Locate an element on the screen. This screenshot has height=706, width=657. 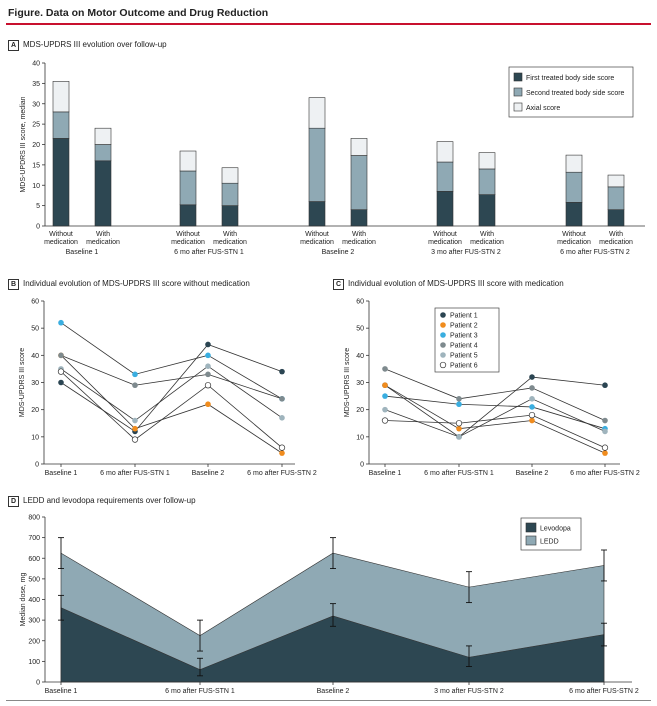
chart-c-x-tick-label: 6 mo after FUS-STN 2 is located at coordinates (605, 473).